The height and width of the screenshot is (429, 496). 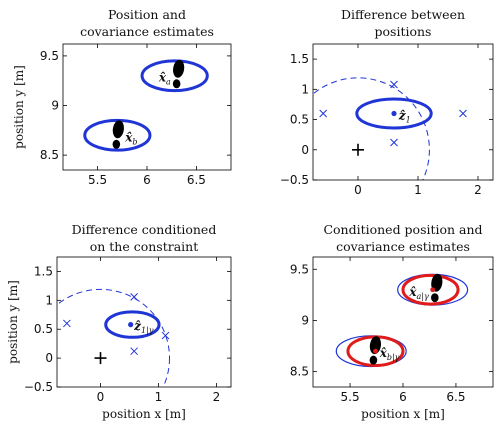 I want to click on chart-title-line: Position and, so click(x=147, y=14).